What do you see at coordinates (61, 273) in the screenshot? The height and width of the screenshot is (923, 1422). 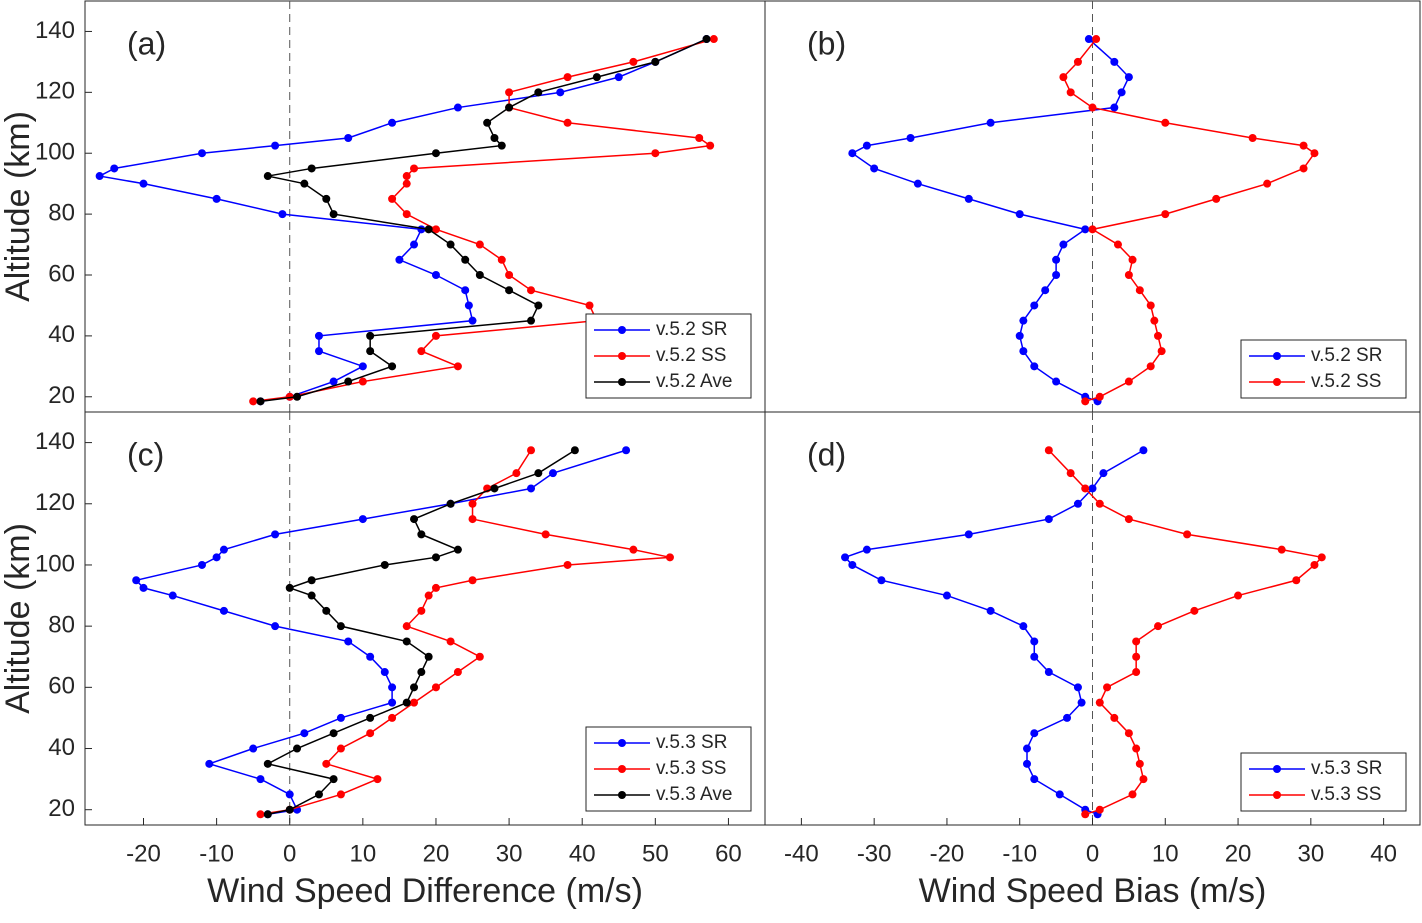 I see `y-tick-label: 60` at bounding box center [61, 273].